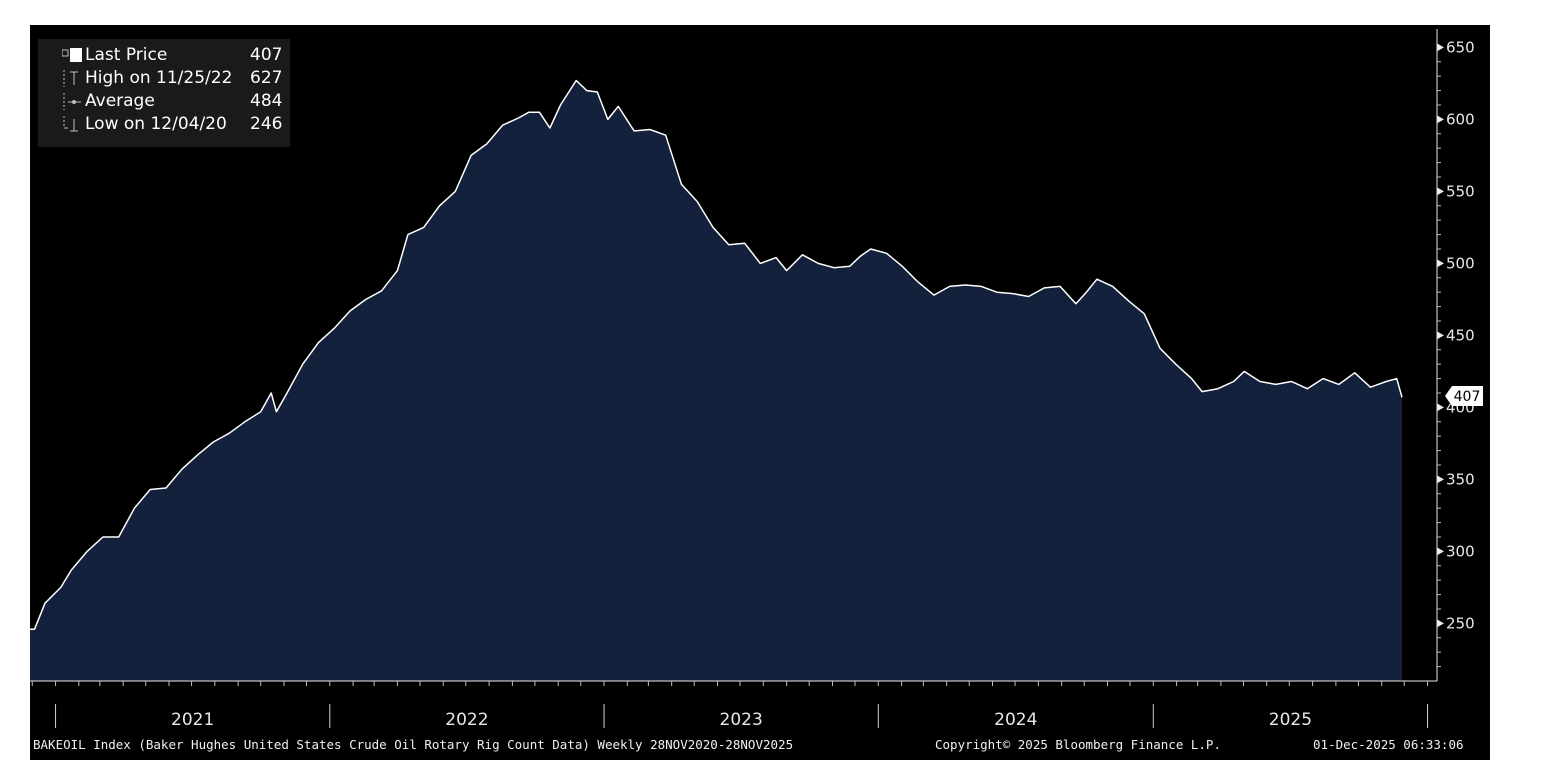 The height and width of the screenshot is (774, 1542). Describe the element at coordinates (1460, 335) in the screenshot. I see `y-tick-label: 450` at that location.